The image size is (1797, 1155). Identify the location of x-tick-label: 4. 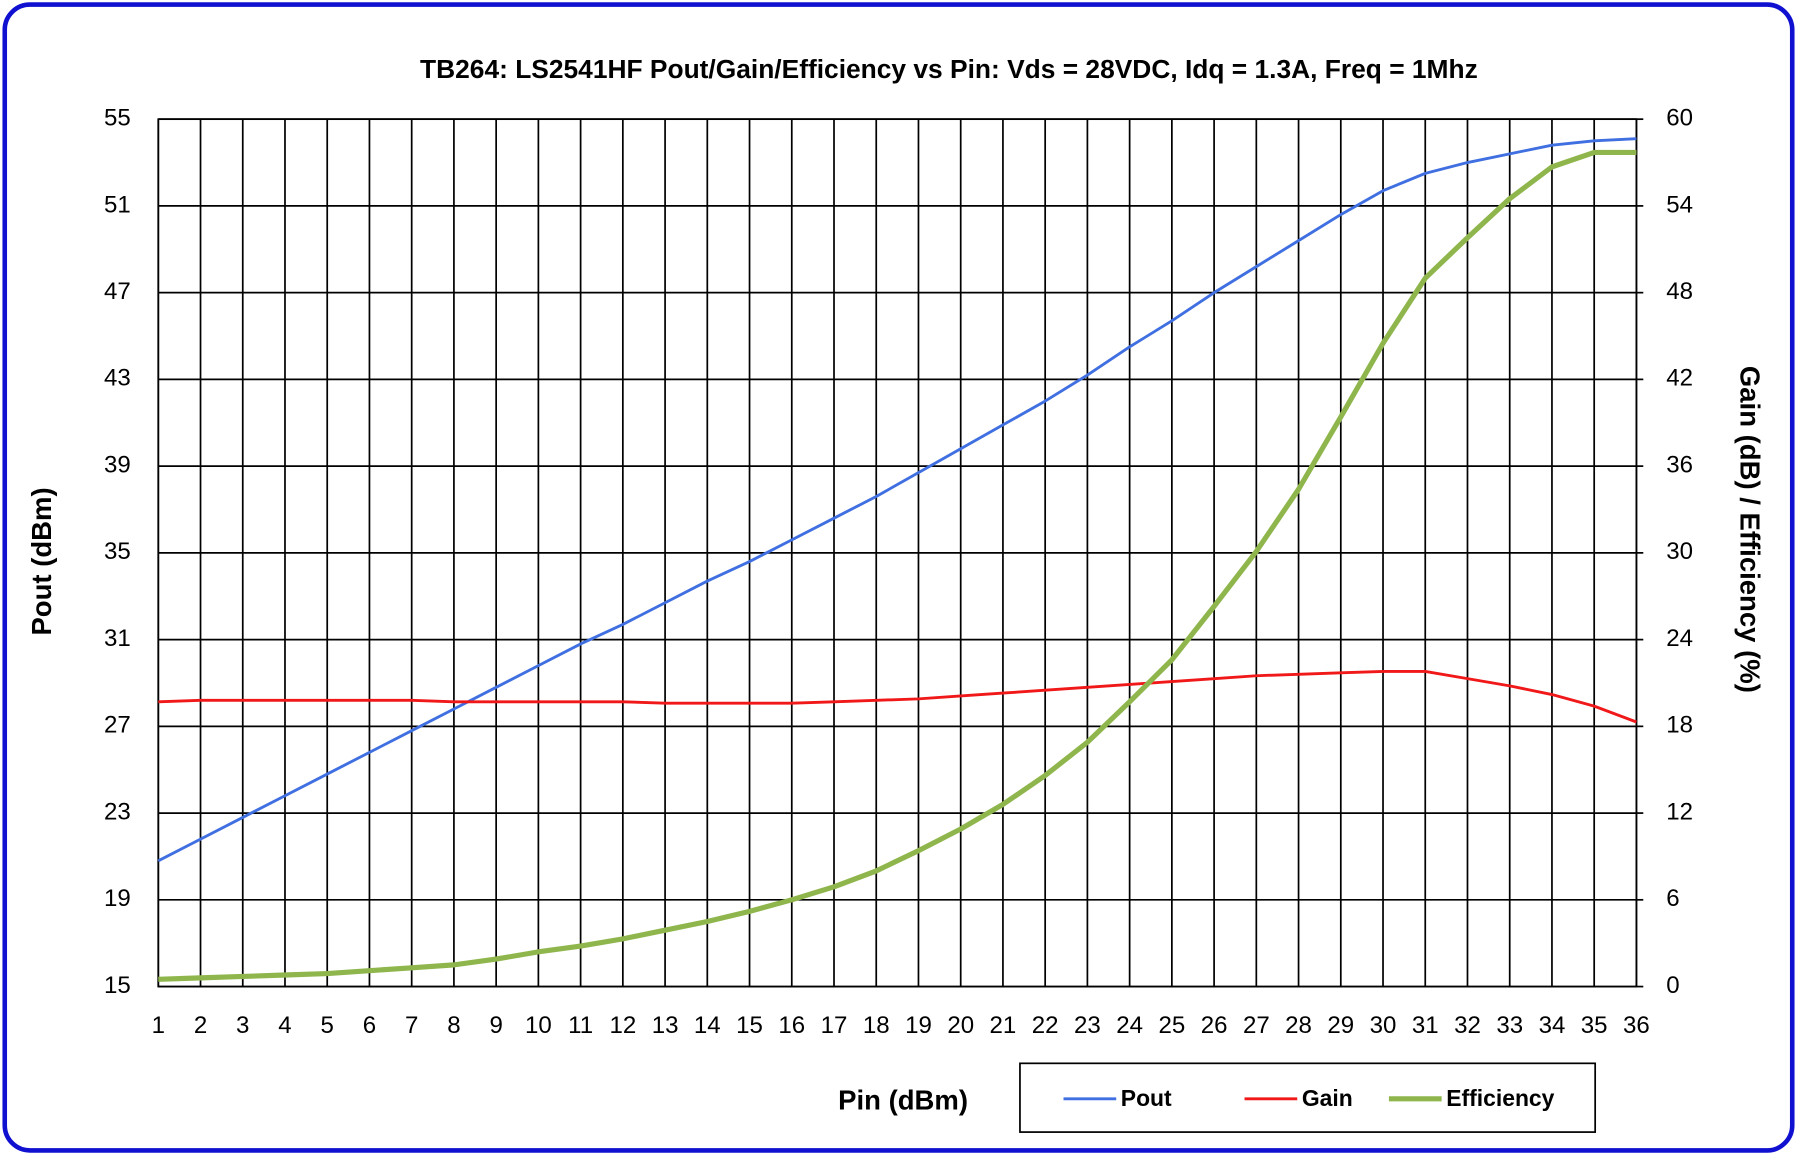
(284, 1025).